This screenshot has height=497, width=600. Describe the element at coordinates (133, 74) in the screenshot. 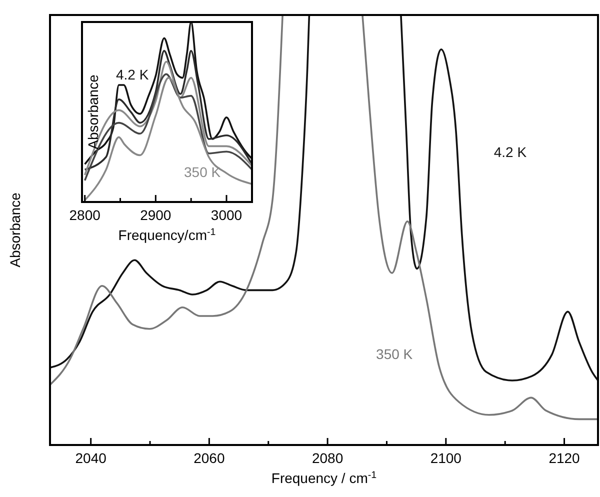

I see `series-label: 4.2 K` at that location.